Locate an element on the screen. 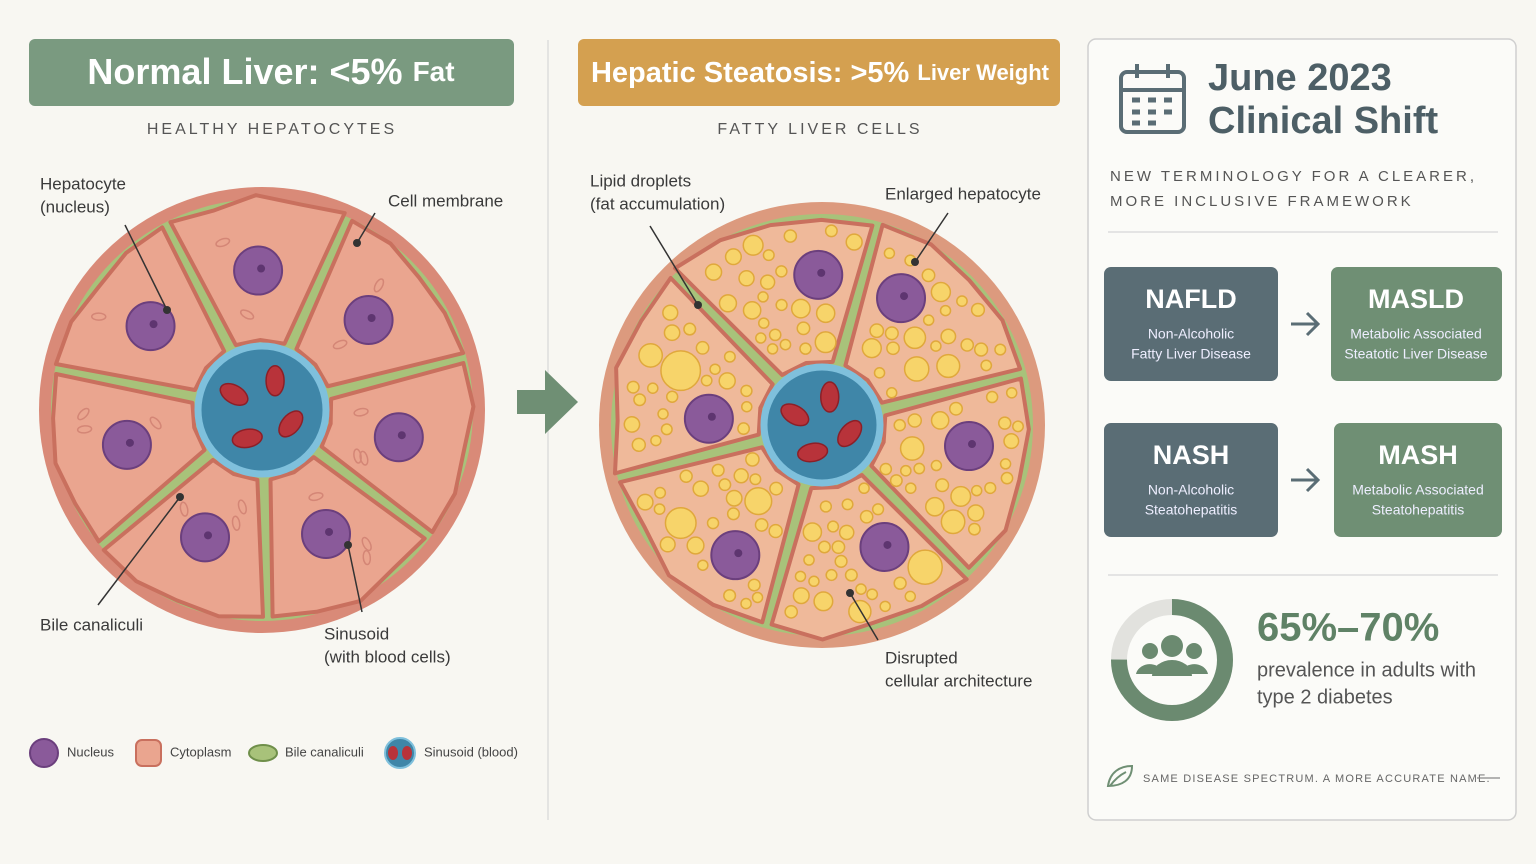 The width and height of the screenshot is (1536, 864). term-name: Steatotic Liver Disease is located at coordinates (1415, 354).